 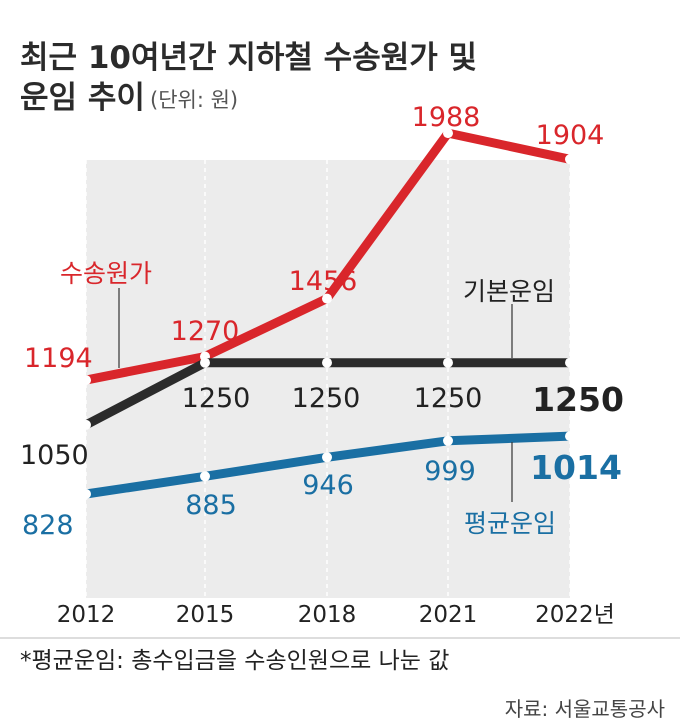 I want to click on data-label-cost-0: 1194, so click(x=58, y=358).